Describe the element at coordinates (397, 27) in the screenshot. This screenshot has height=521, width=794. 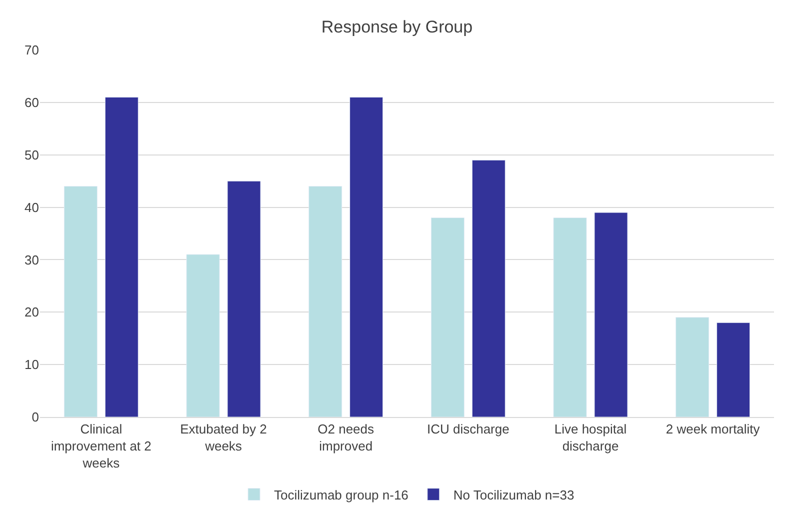
I see `chart-title: Response by Group` at that location.